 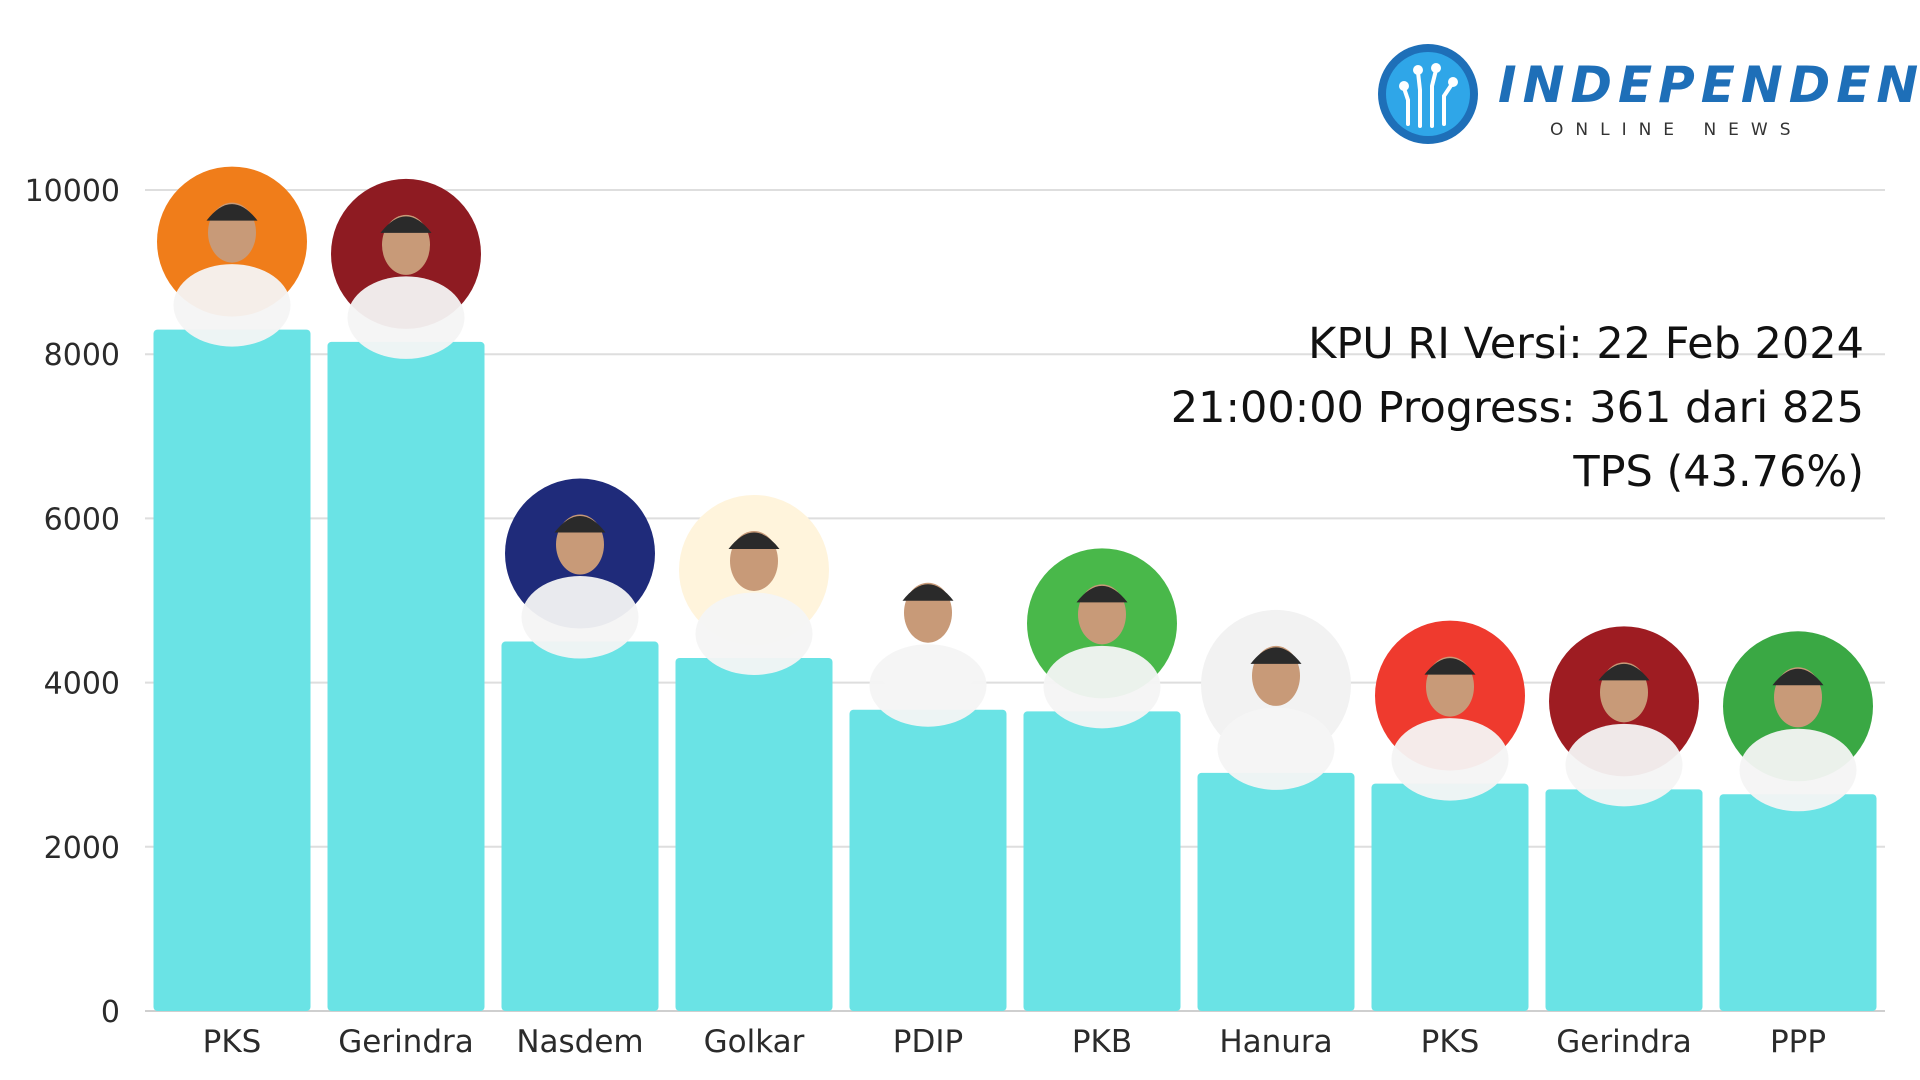 I want to click on x-tick-label: Hanura, so click(x=1275, y=1042).